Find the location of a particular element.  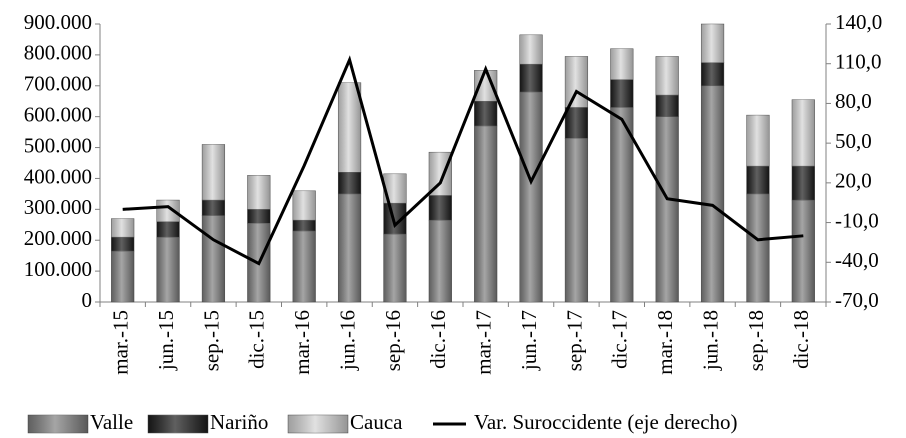

y2-tick-label: -10,0 is located at coordinates (857, 220).